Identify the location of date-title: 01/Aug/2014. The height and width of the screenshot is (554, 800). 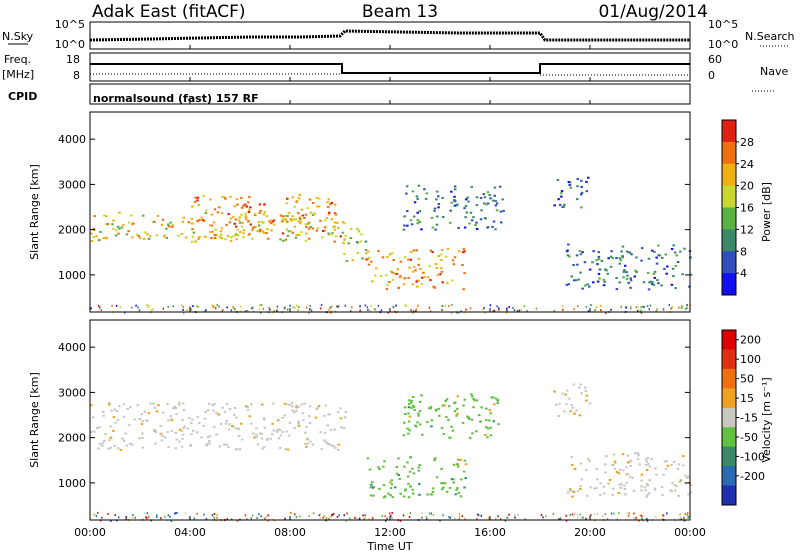
(653, 12).